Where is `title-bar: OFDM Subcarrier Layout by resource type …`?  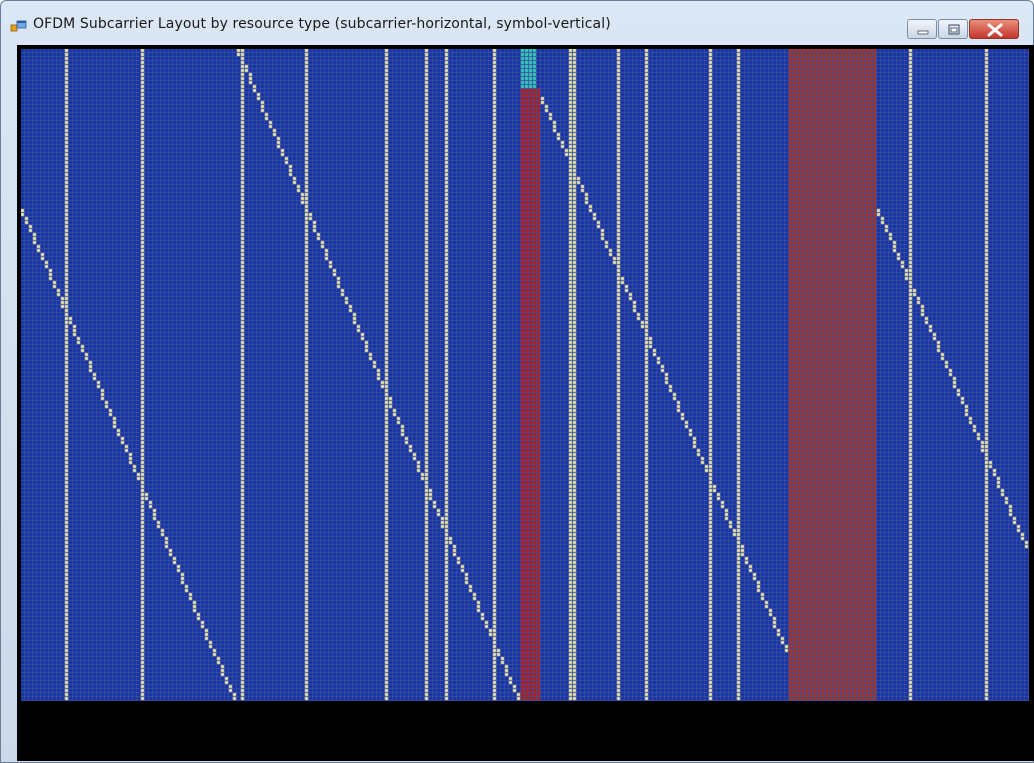
title-bar: OFDM Subcarrier Layout by resource type … is located at coordinates (517, 20).